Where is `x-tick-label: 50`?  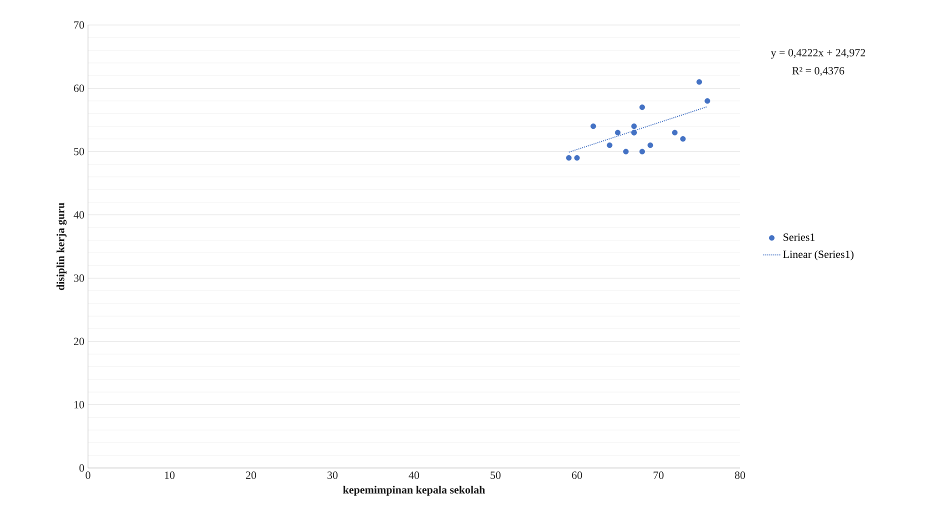
x-tick-label: 50 is located at coordinates (495, 475).